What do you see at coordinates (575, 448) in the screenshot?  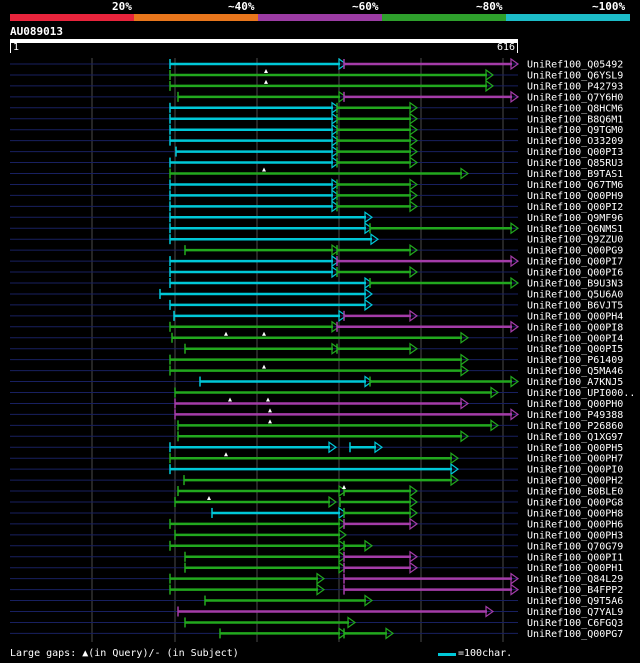 I see `hit-label: UniRef100_Q00PH5` at bounding box center [575, 448].